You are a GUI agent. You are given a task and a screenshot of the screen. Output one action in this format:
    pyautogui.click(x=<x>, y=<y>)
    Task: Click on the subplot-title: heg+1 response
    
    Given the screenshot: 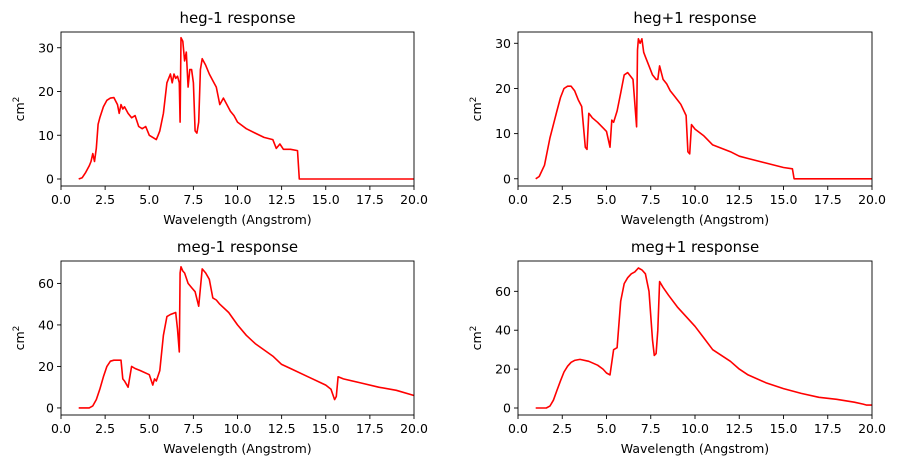 What is the action you would take?
    pyautogui.click(x=694, y=18)
    